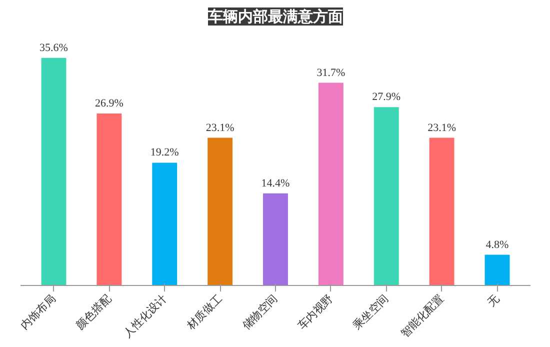  I want to click on x-tick-label: 无, so click(493, 300).